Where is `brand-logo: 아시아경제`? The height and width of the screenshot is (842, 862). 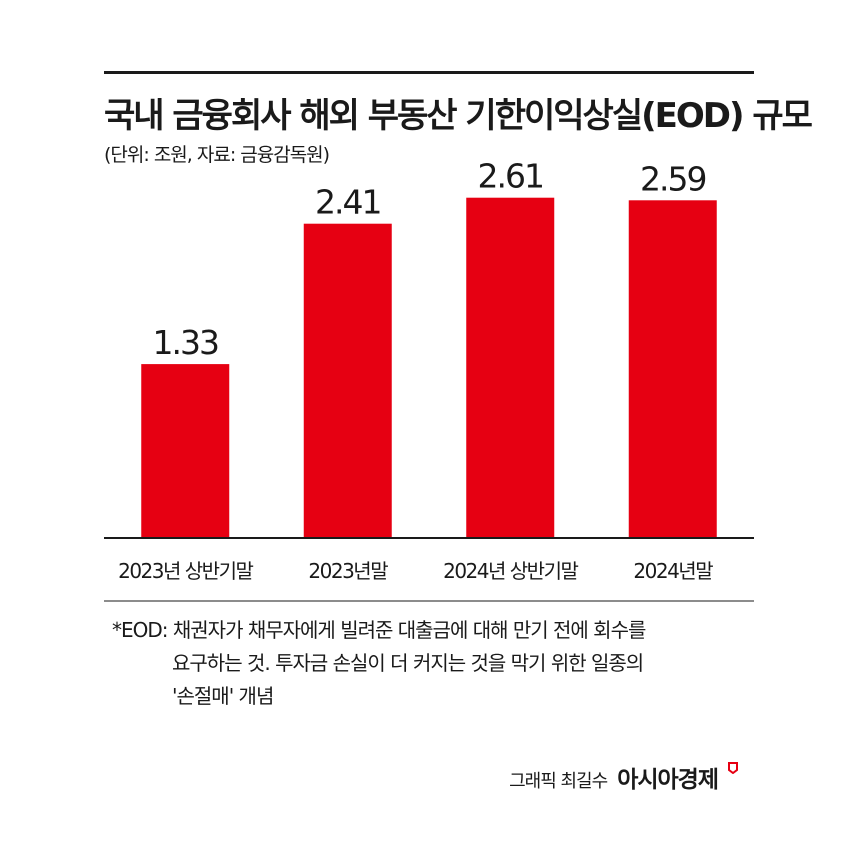
brand-logo: 아시아경제 is located at coordinates (668, 780).